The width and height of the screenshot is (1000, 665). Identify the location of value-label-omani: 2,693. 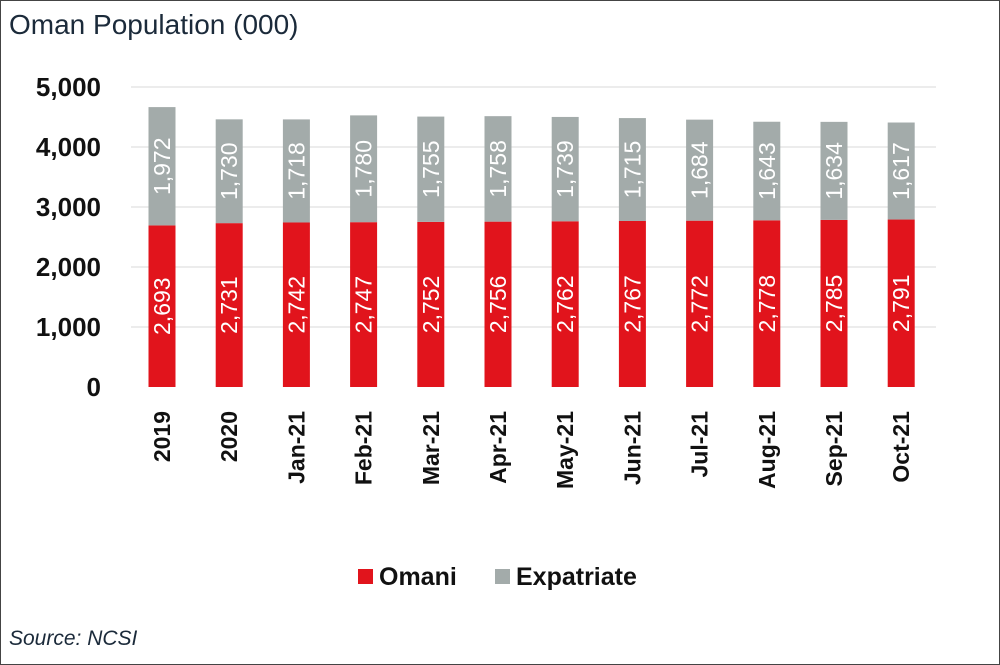
(162, 306).